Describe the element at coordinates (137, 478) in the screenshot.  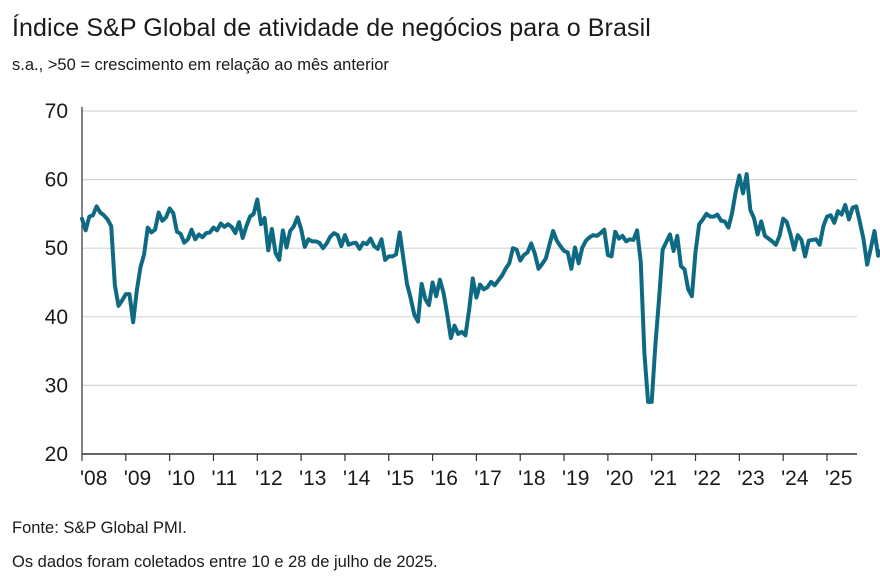
I see `x-tick-label: '09` at that location.